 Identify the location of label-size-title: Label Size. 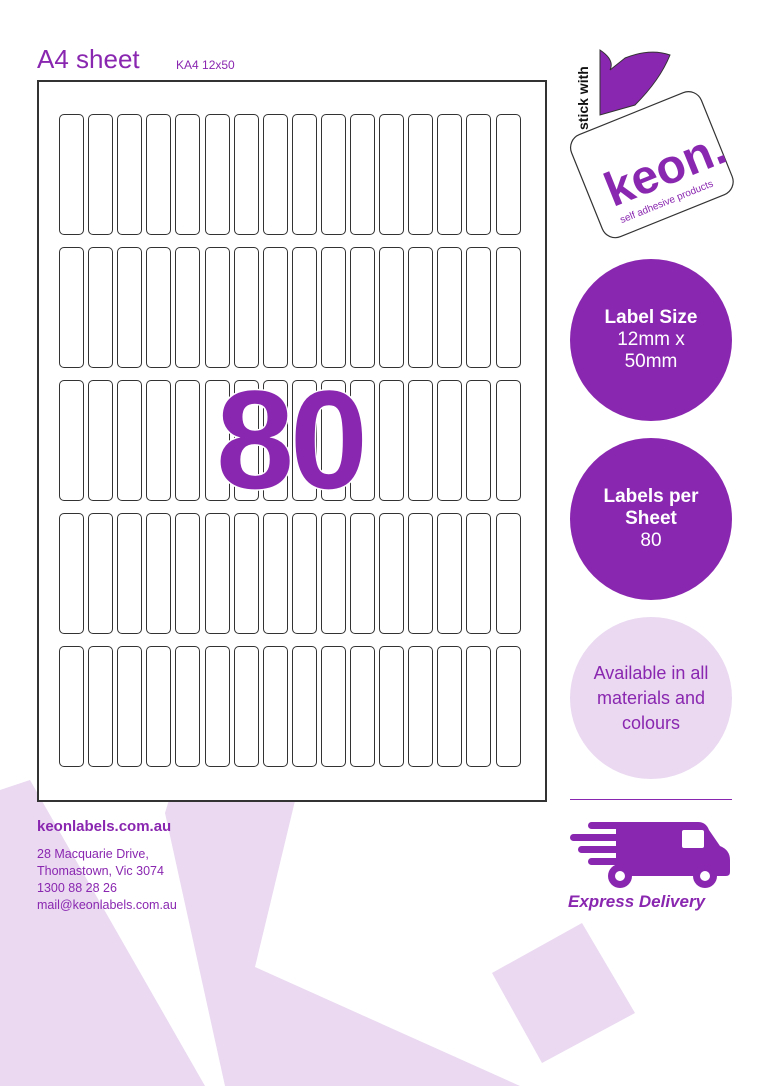
(651, 317).